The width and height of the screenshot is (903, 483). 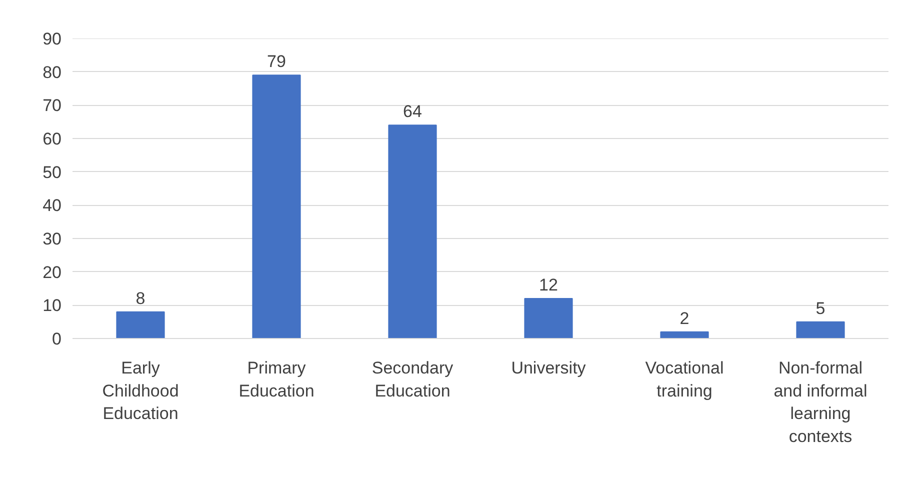 I want to click on y-tick-label: 20, so click(x=52, y=272).